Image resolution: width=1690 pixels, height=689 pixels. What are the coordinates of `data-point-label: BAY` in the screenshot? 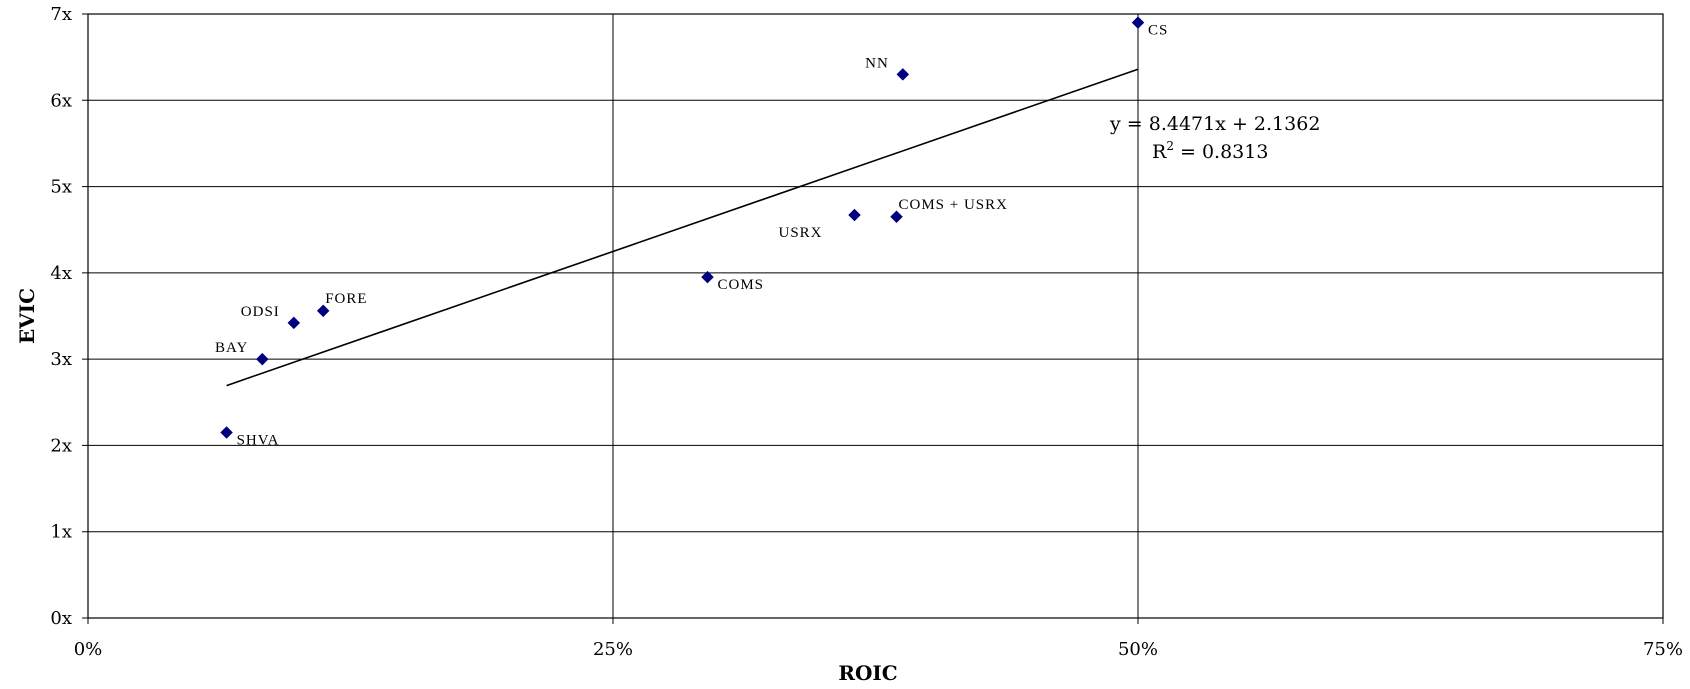 It's located at (231, 348).